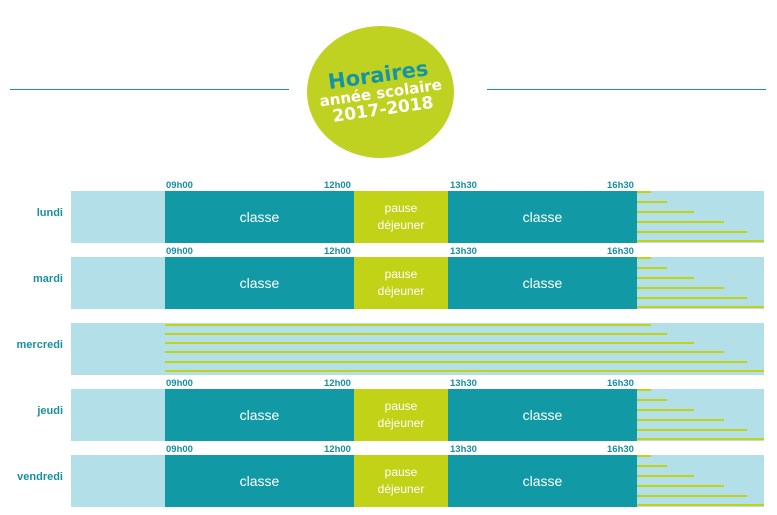 Image resolution: width=777 pixels, height=515 pixels. What do you see at coordinates (149, 89) in the screenshot?
I see `header-line-left` at bounding box center [149, 89].